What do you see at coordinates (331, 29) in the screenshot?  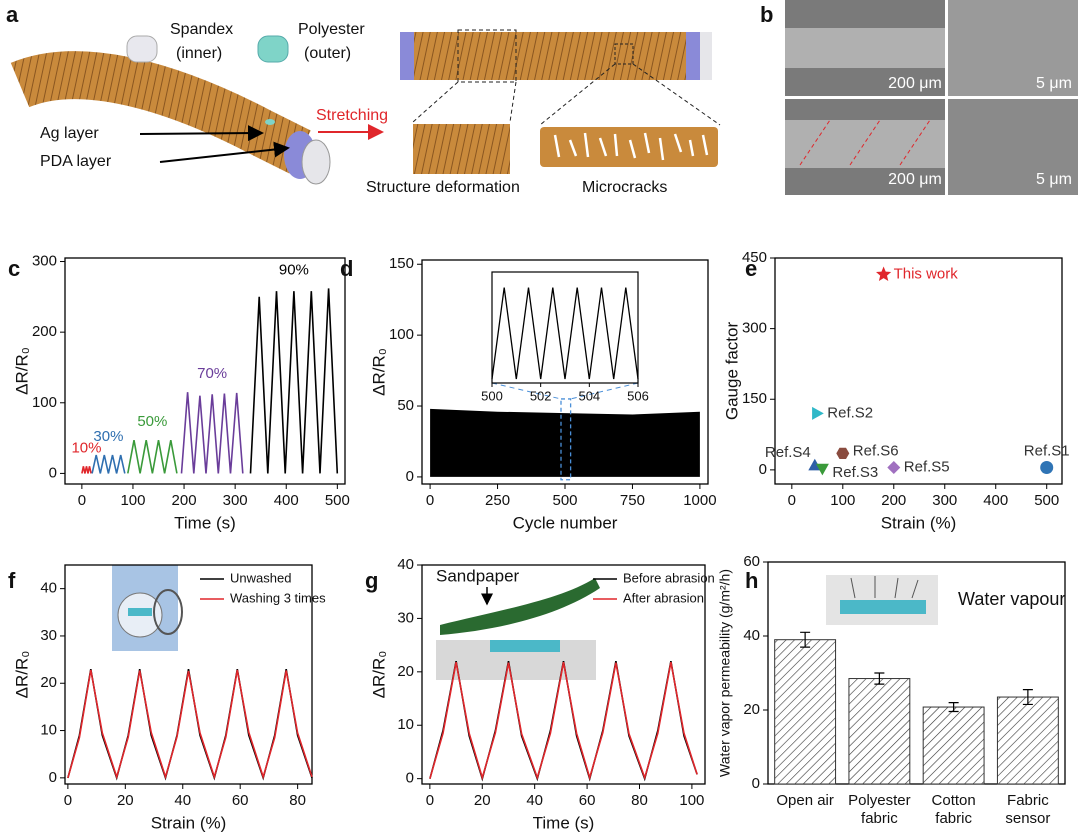 I see `label: Polyester` at bounding box center [331, 29].